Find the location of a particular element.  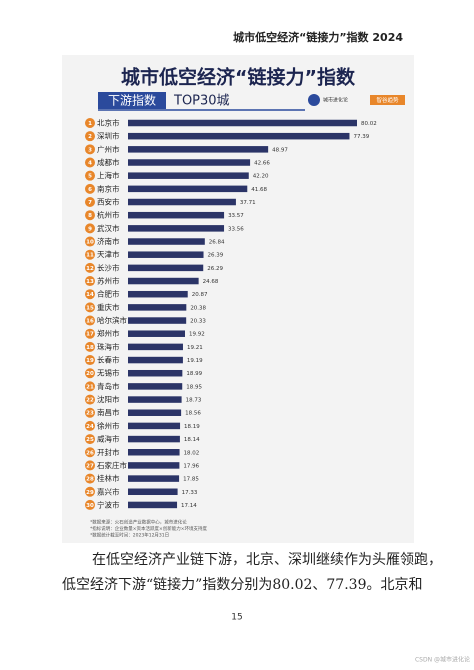

category-label: 珠海市 is located at coordinates (108, 346).